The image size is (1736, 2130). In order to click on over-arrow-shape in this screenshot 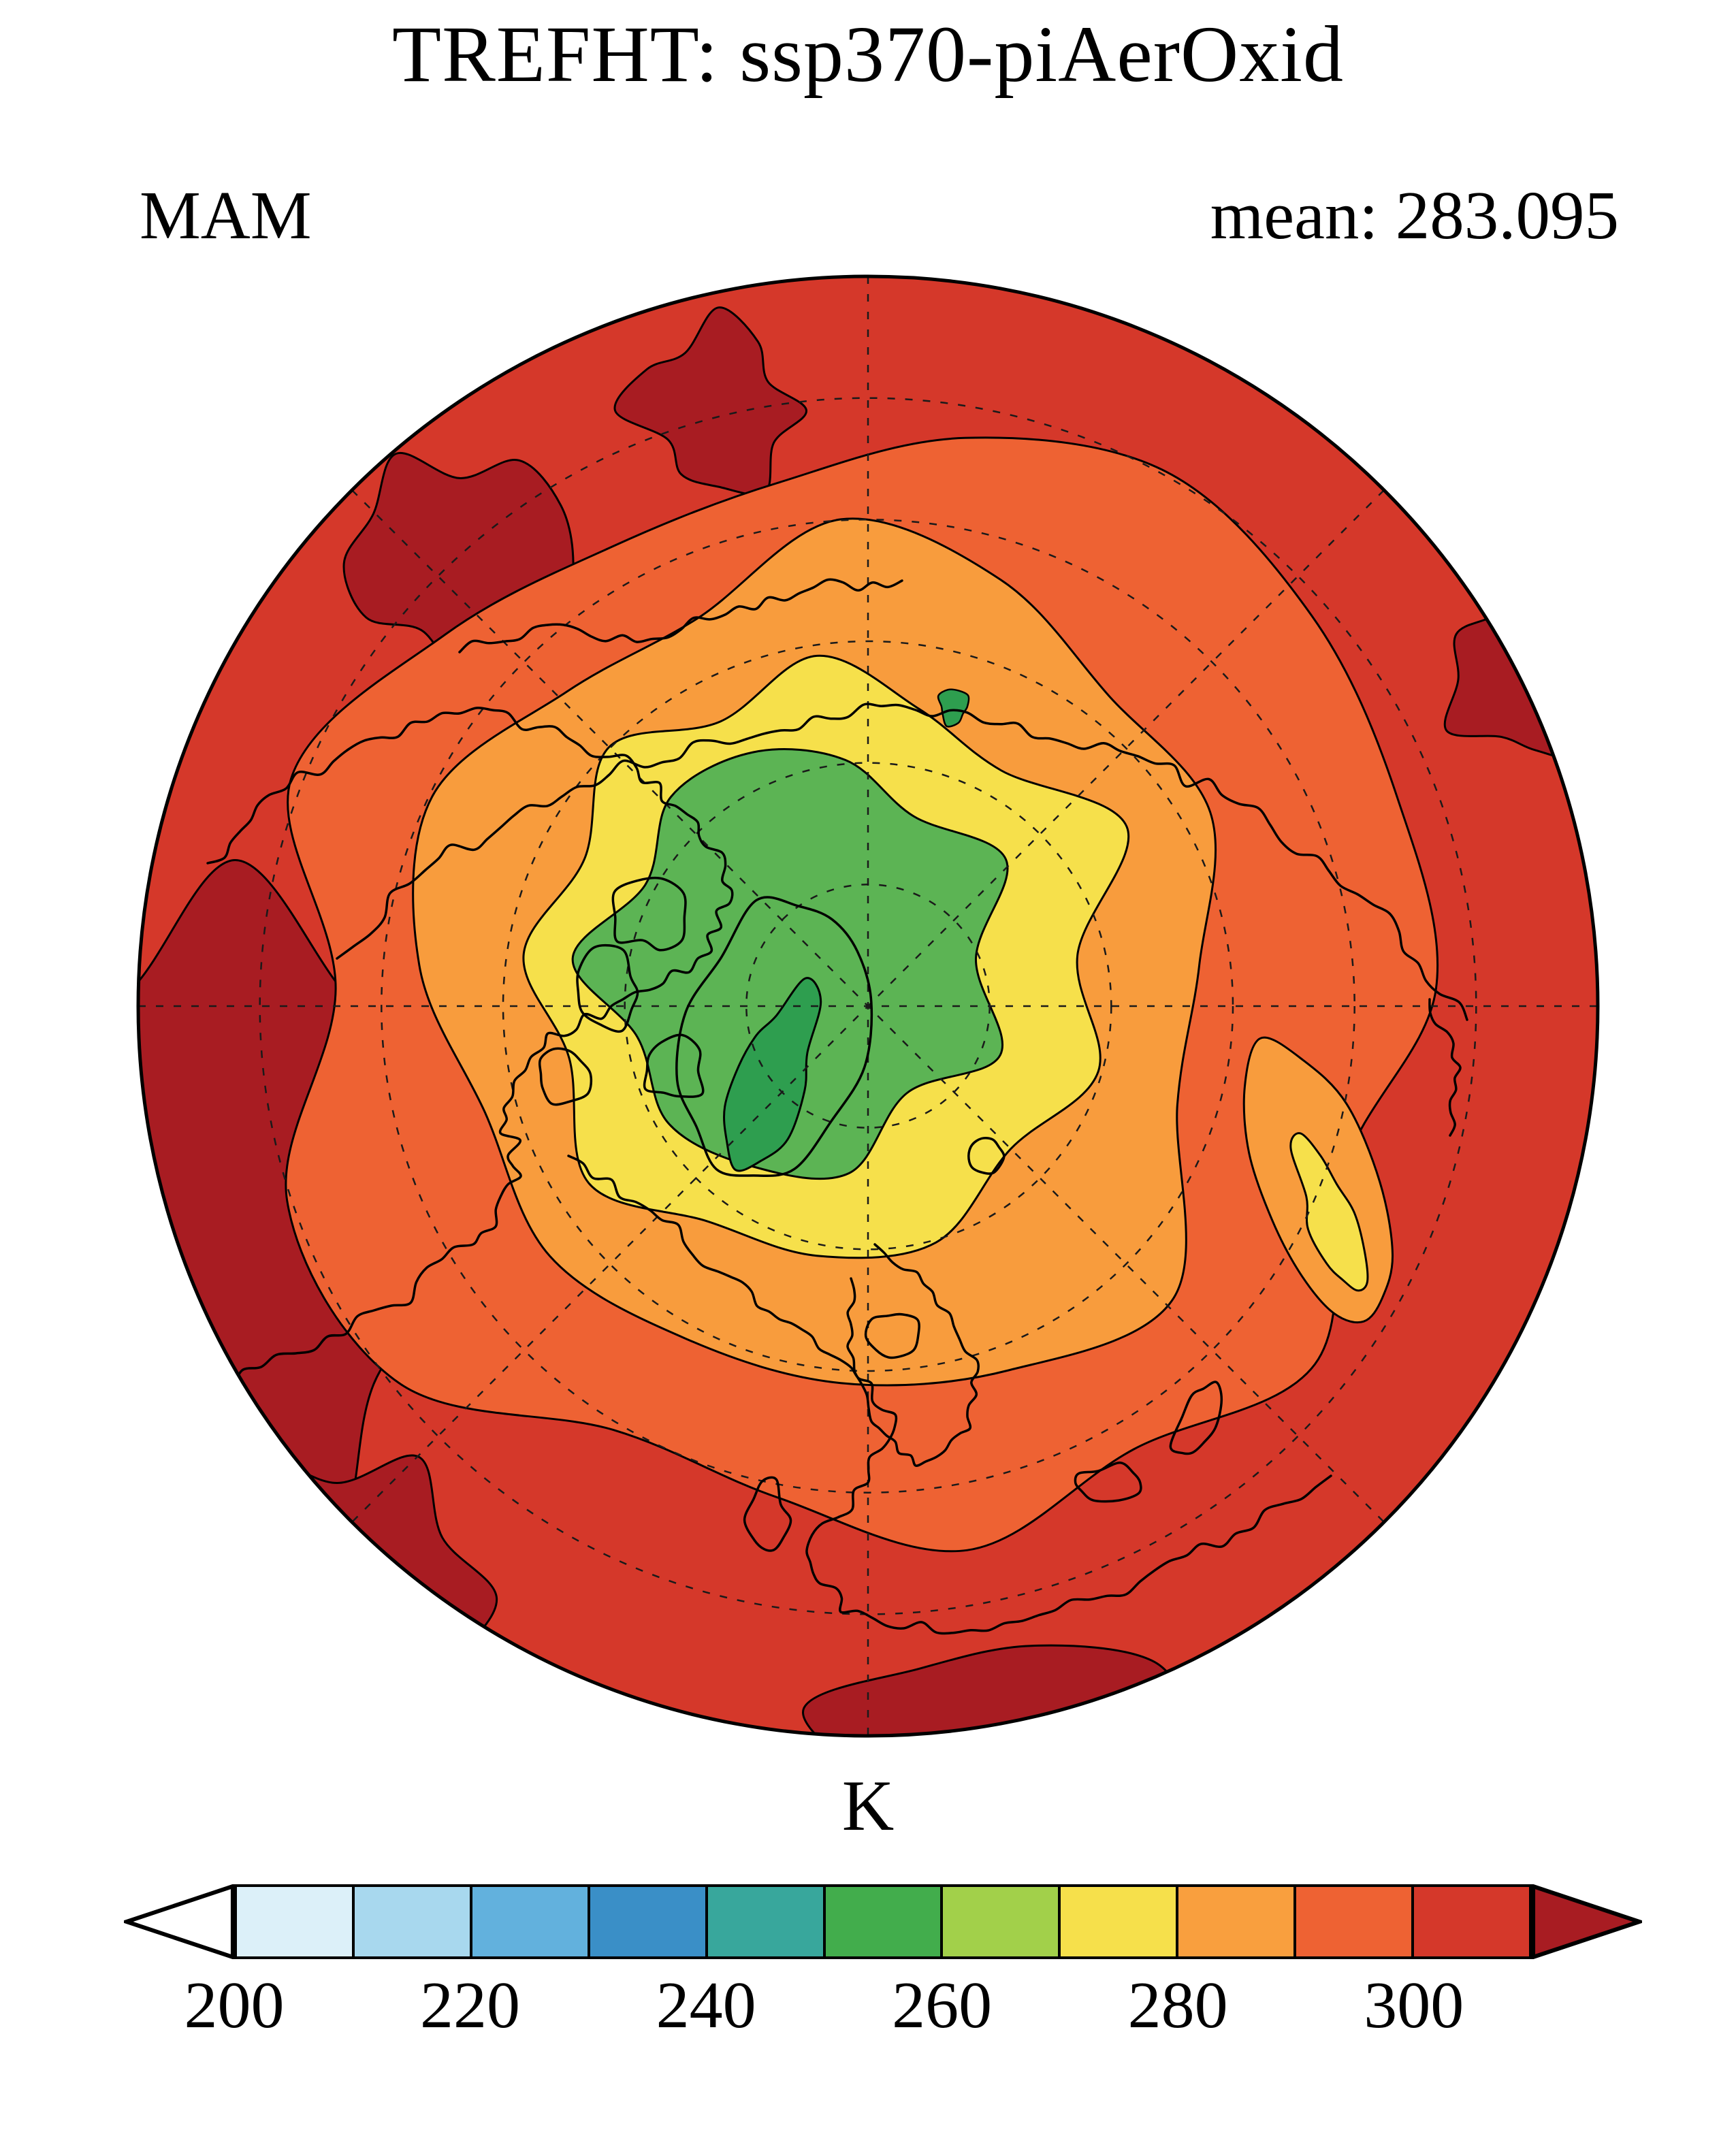, I will do `click(1587, 1921)`.